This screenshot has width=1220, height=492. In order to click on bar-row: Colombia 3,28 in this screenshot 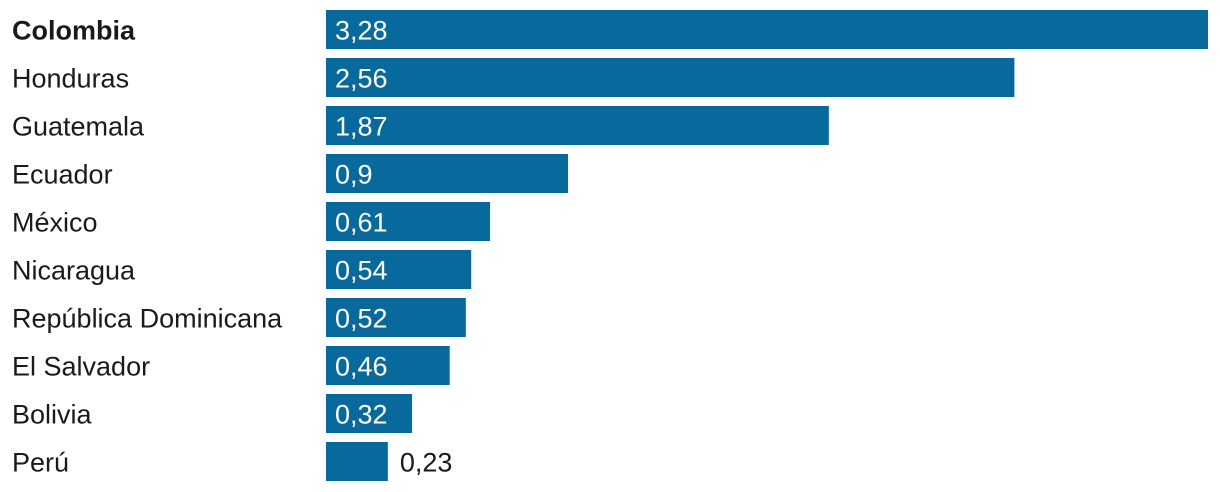, I will do `click(610, 29)`.